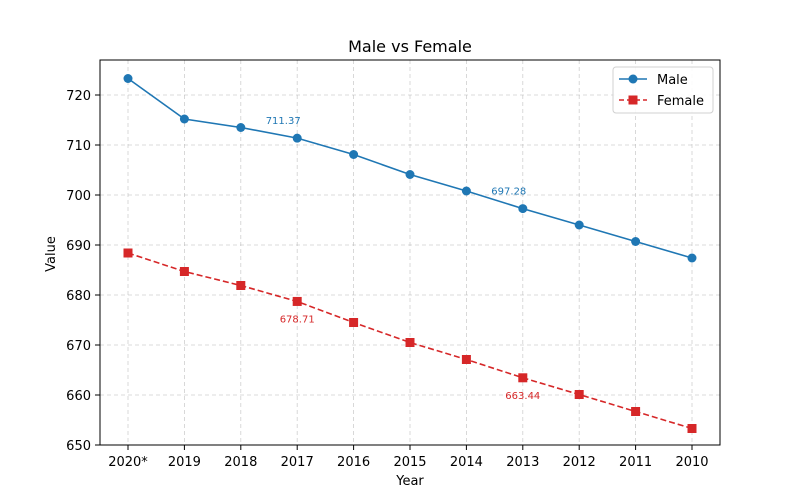 This screenshot has width=800, height=504. I want to click on y-axis-label: Value, so click(51, 254).